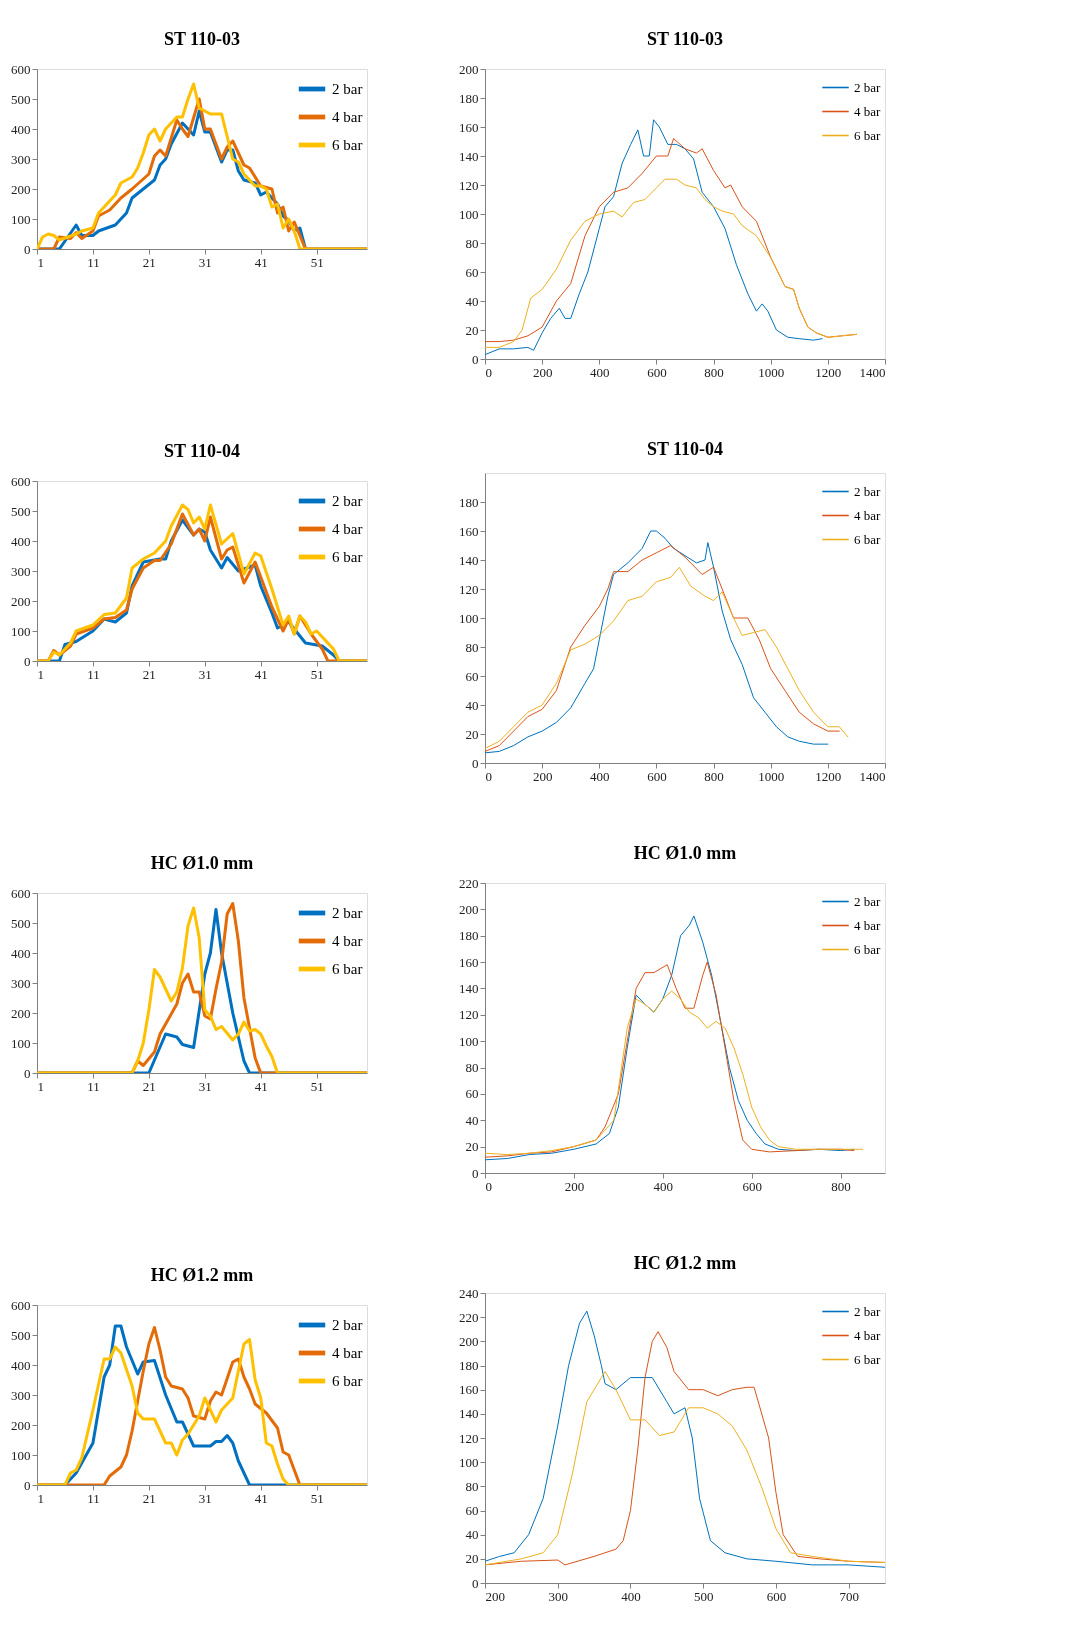  Describe the element at coordinates (657, 776) in the screenshot. I see `x-tick-label: 600` at that location.